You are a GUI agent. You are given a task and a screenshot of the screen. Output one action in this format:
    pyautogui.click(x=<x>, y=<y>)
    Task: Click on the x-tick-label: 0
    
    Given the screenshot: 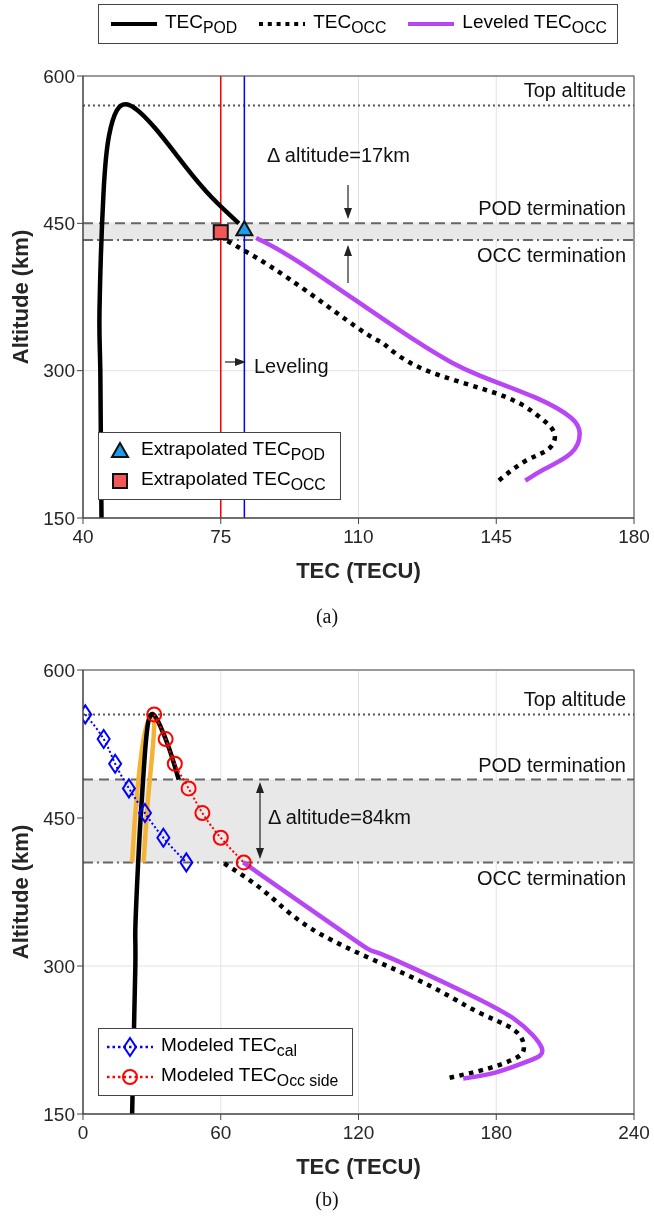 What is the action you would take?
    pyautogui.click(x=83, y=1133)
    